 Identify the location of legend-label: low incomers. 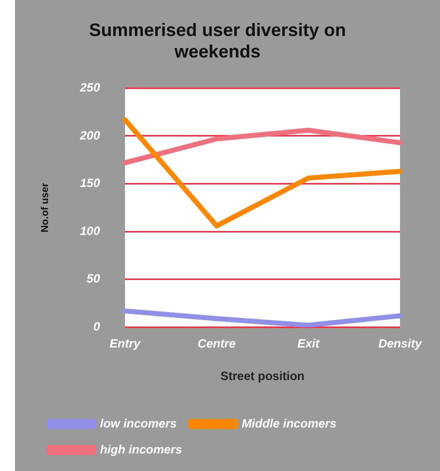
(139, 423).